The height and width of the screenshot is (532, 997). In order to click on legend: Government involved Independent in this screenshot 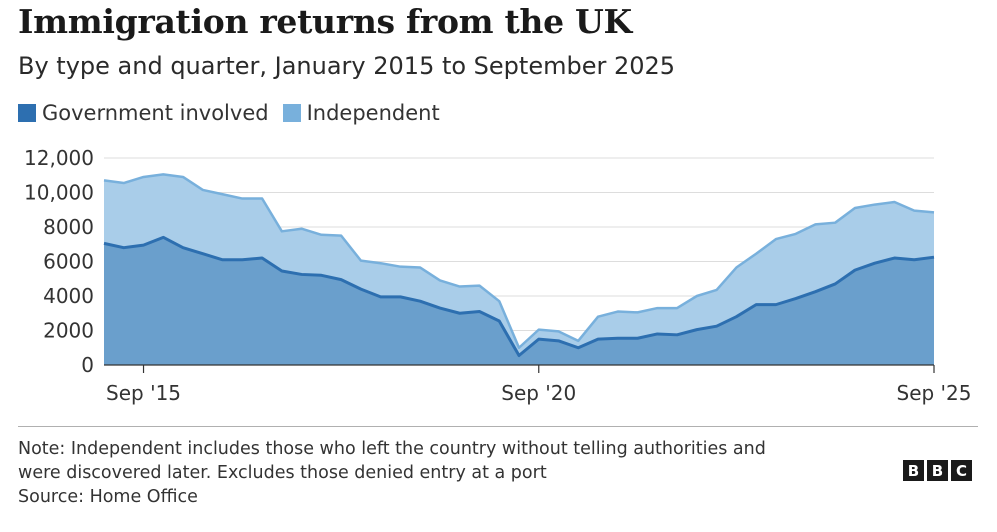, I will do `click(236, 113)`.